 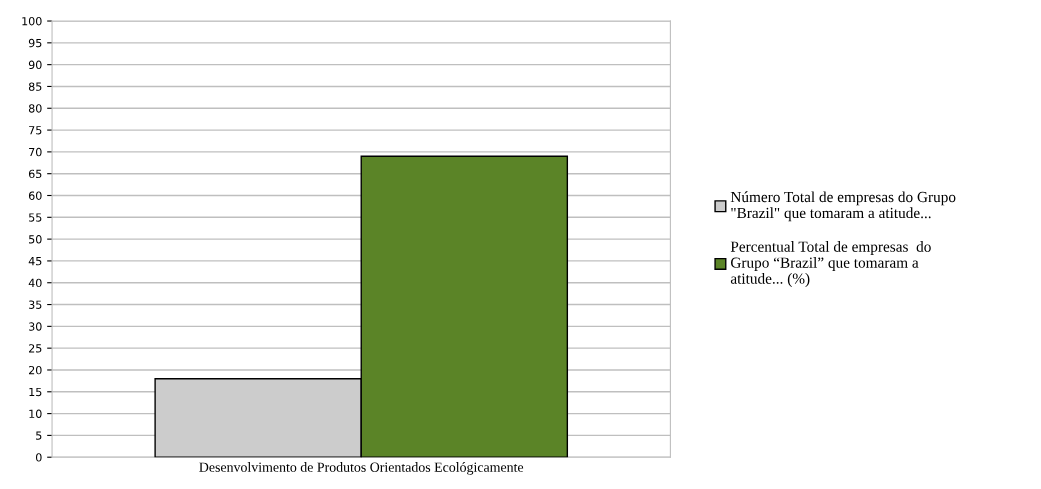 What do you see at coordinates (35, 65) in the screenshot?
I see `y-tick-label: 90` at bounding box center [35, 65].